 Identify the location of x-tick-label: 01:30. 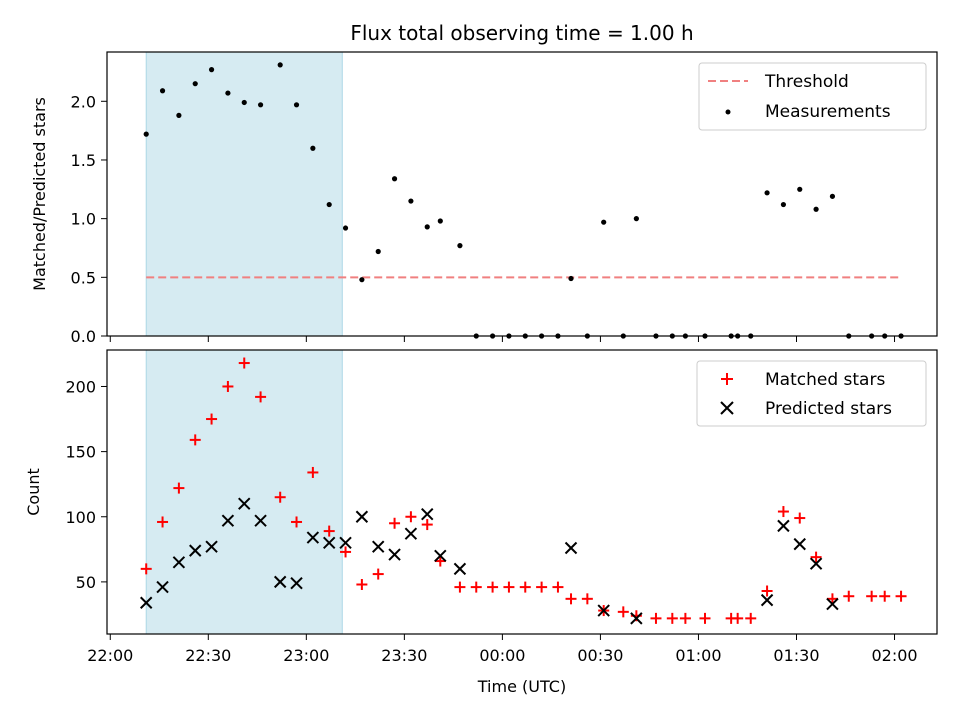
(796, 655).